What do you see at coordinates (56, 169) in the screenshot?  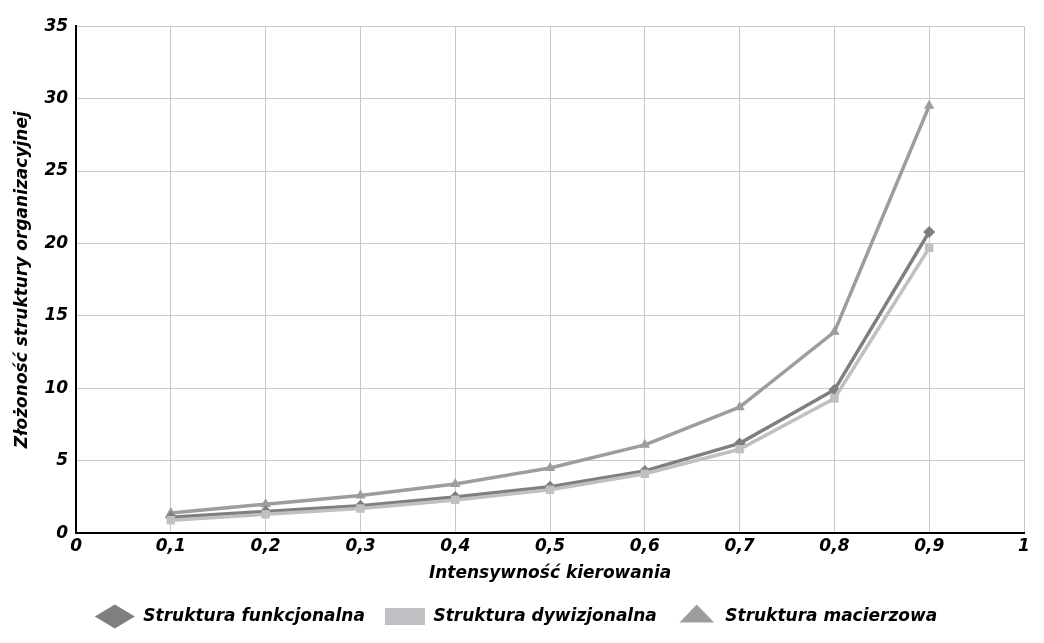 I see `y-tick-label: 25` at bounding box center [56, 169].